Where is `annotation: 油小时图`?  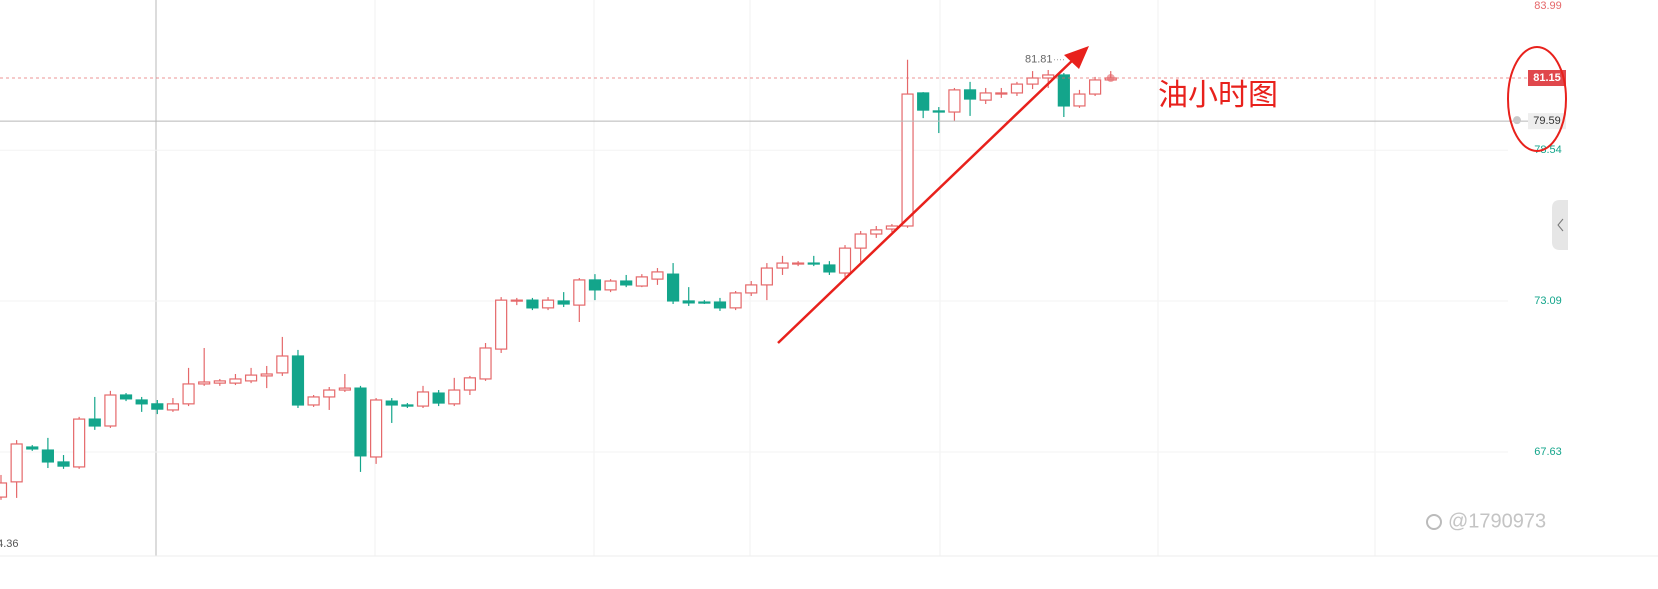
annotation: 油小时图 is located at coordinates (1218, 95).